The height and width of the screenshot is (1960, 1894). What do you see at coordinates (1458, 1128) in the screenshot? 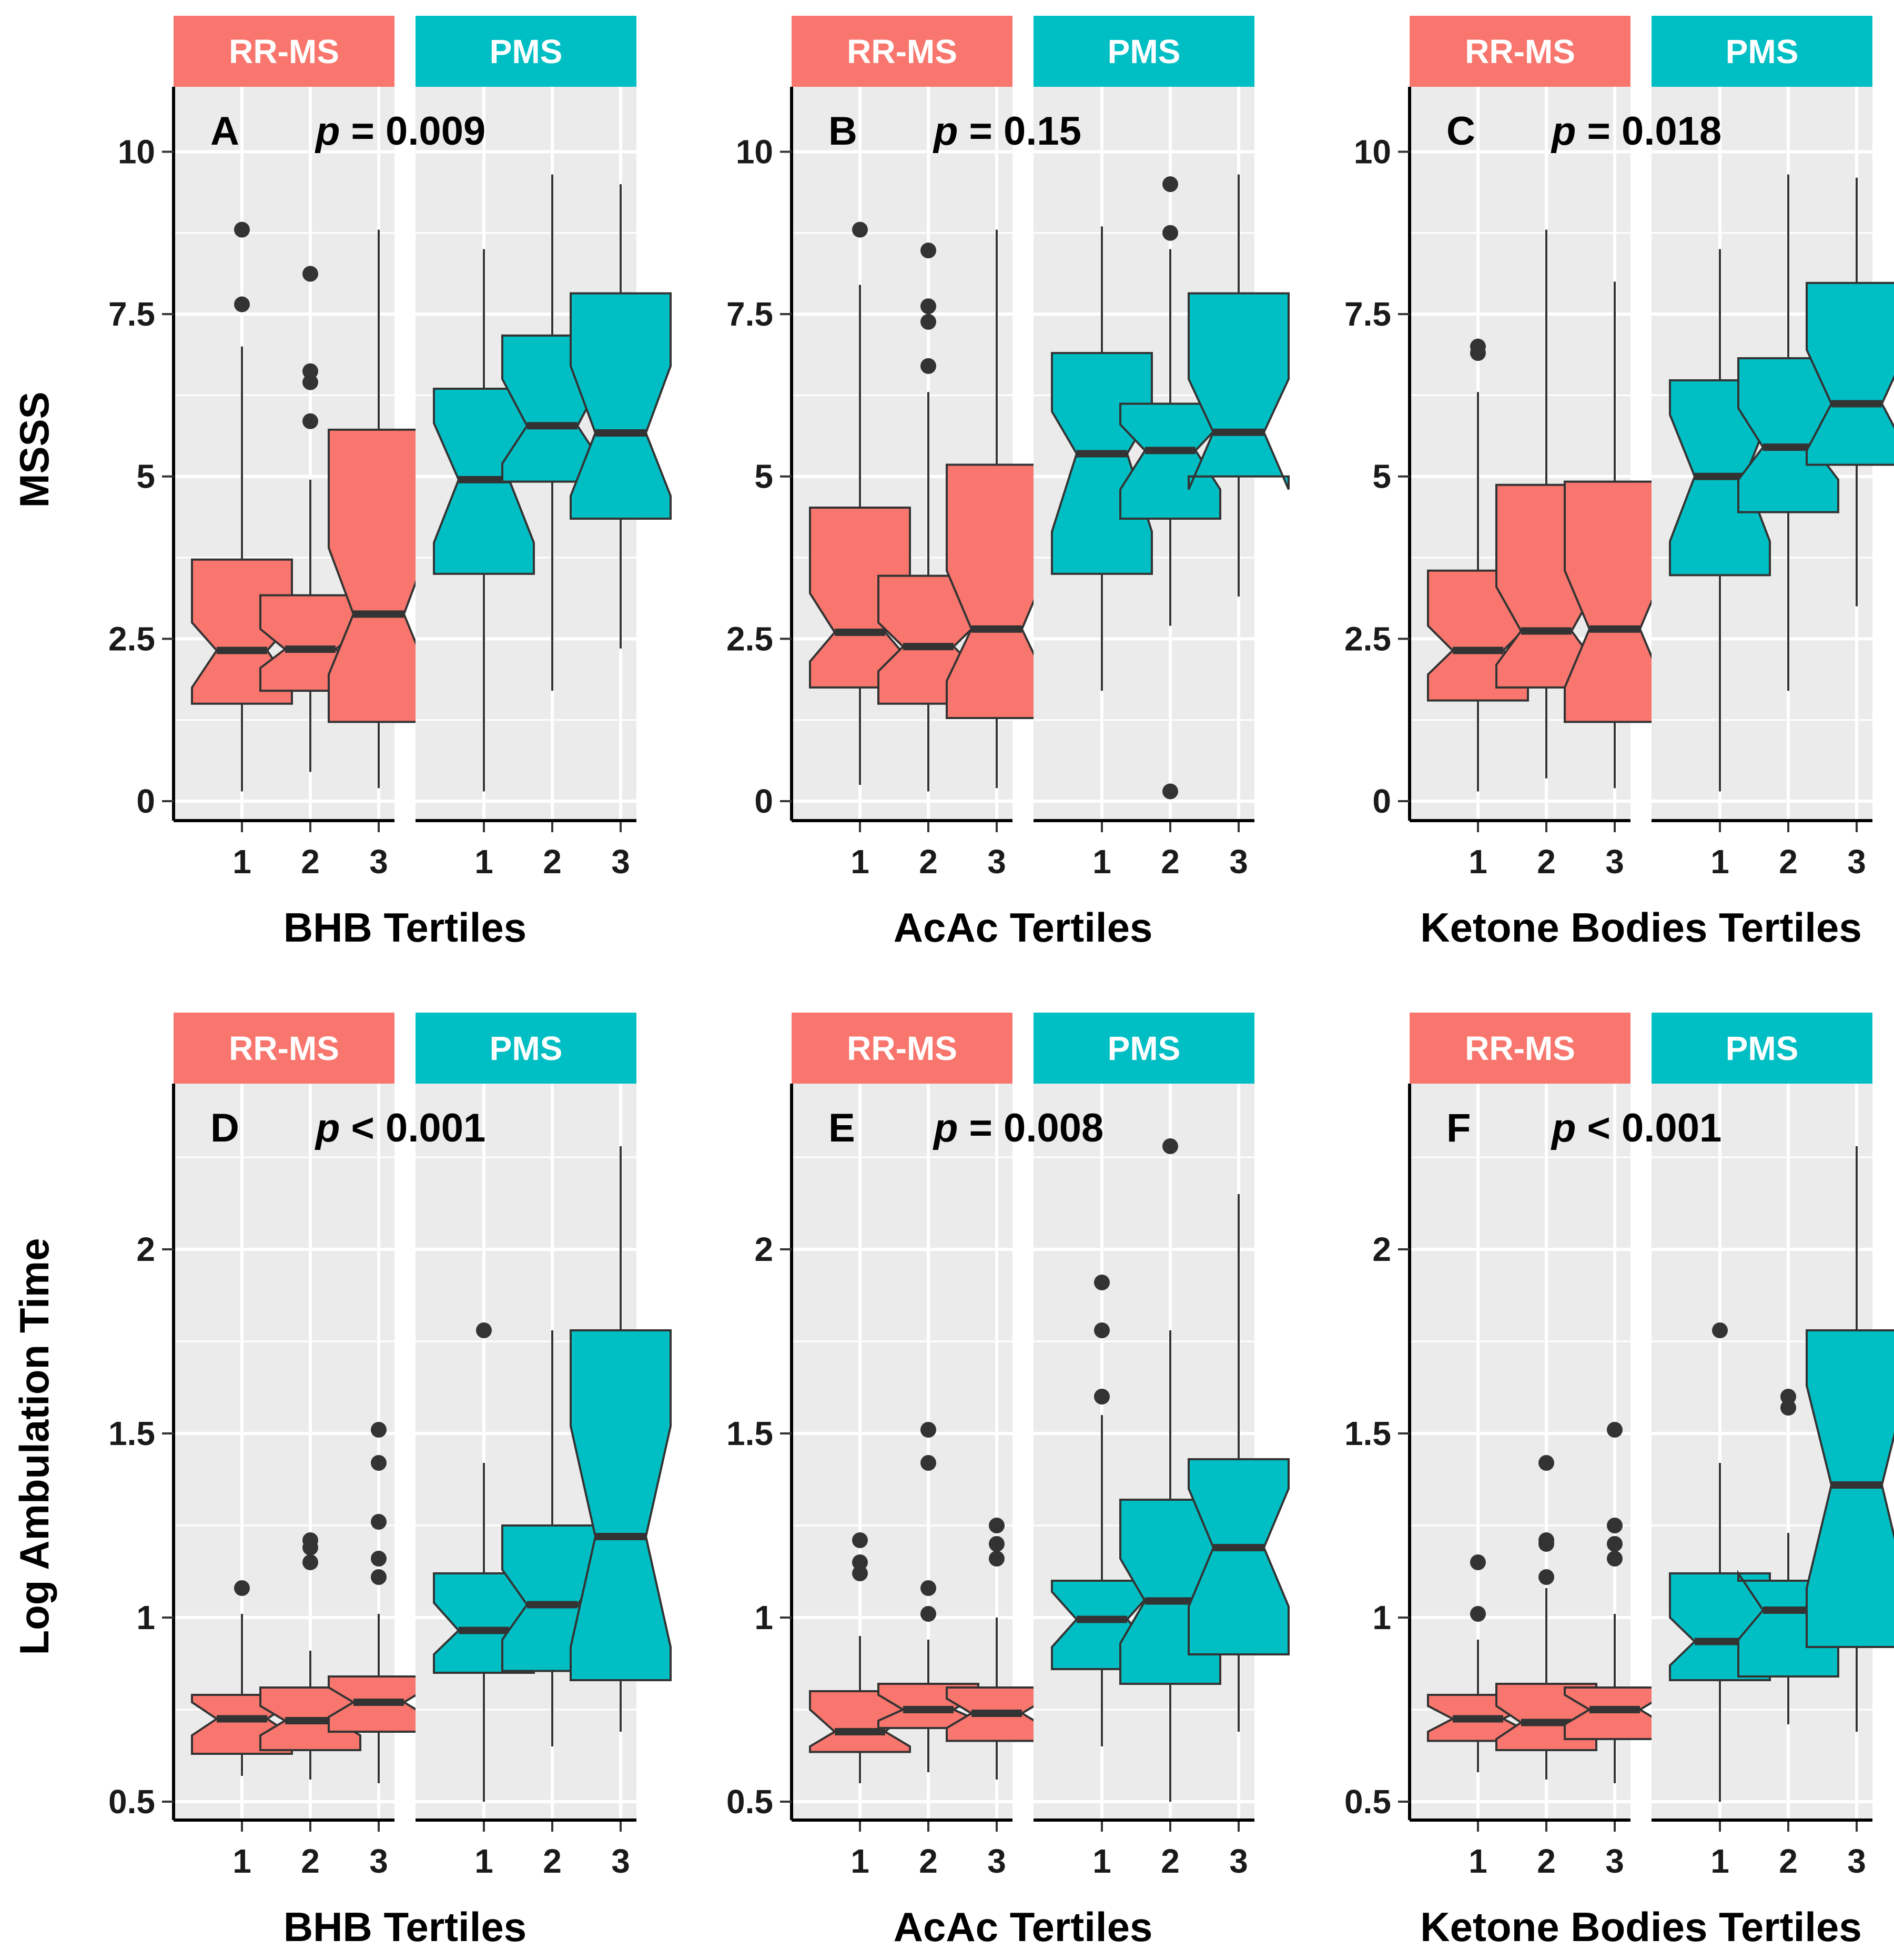
I see `panel-letter: F` at bounding box center [1458, 1128].